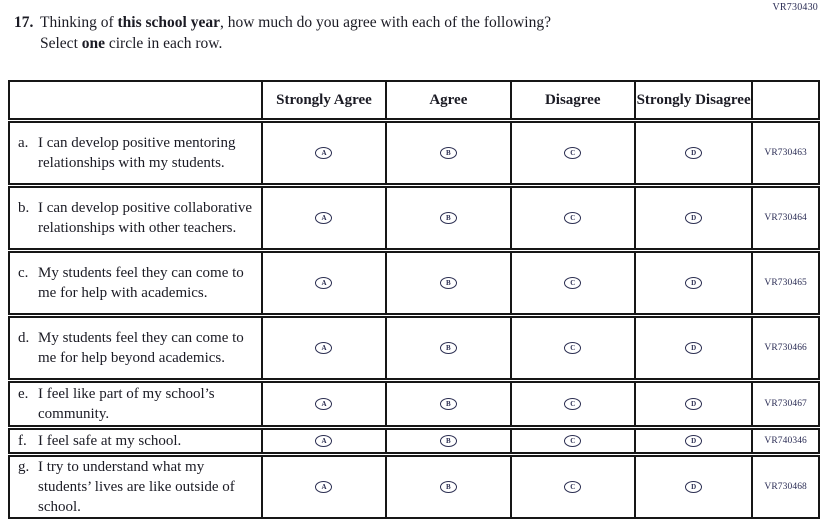 This screenshot has width=826, height=529. Describe the element at coordinates (785, 348) in the screenshot. I see `row-code-cell: VR730466` at that location.